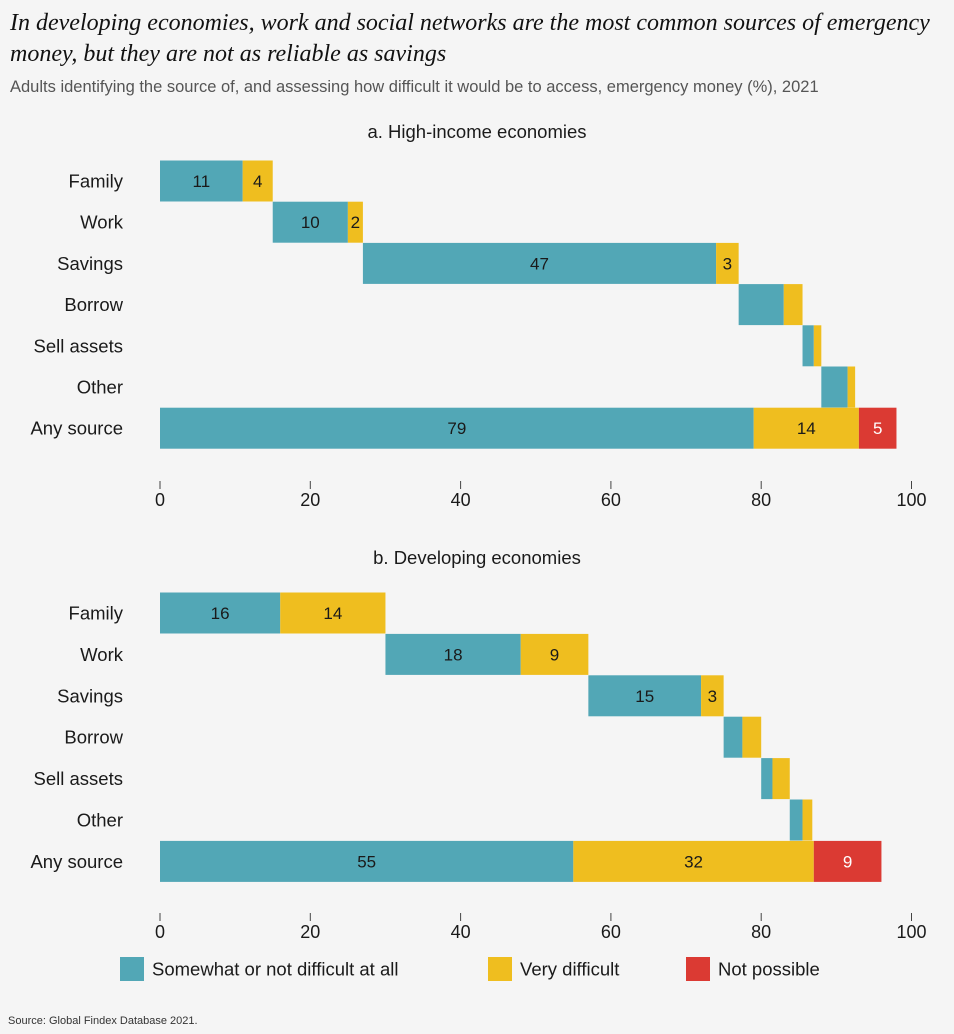  What do you see at coordinates (769, 969) in the screenshot?
I see `legend-label-not_possible: Not possible` at bounding box center [769, 969].